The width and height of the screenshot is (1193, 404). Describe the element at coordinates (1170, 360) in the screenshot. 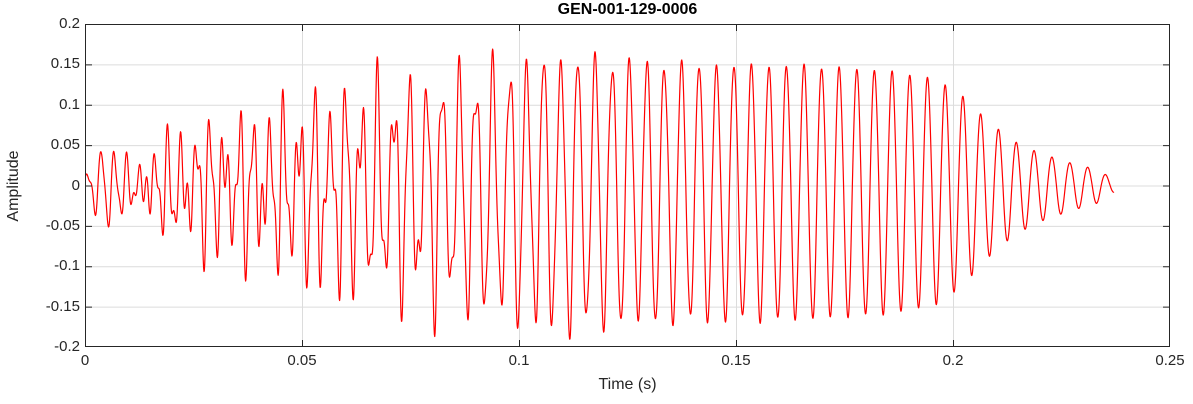

I see `x-tick-label: 0.25` at that location.